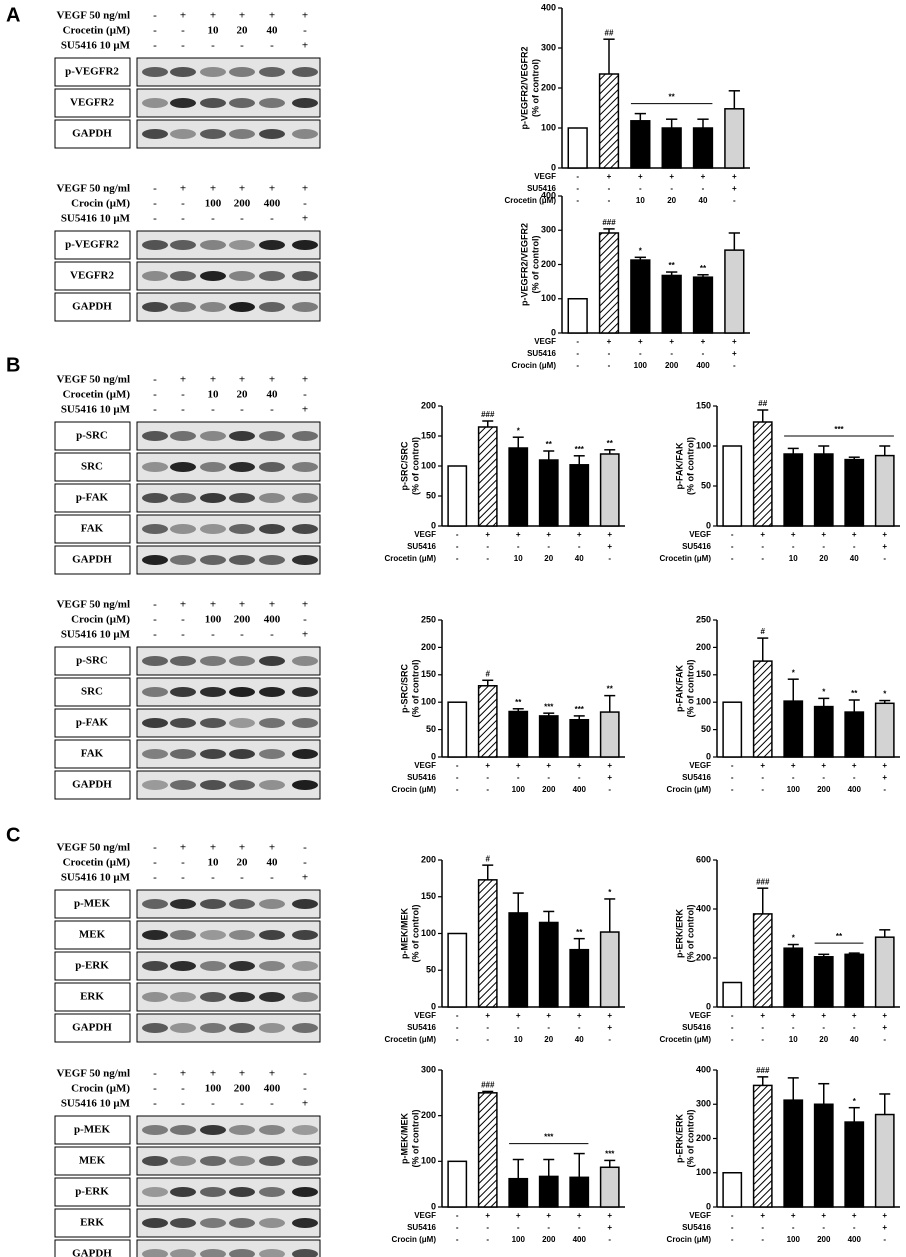 The image size is (906, 1257). Describe the element at coordinates (213, 620) in the screenshot. I see `condition-value: 100` at that location.